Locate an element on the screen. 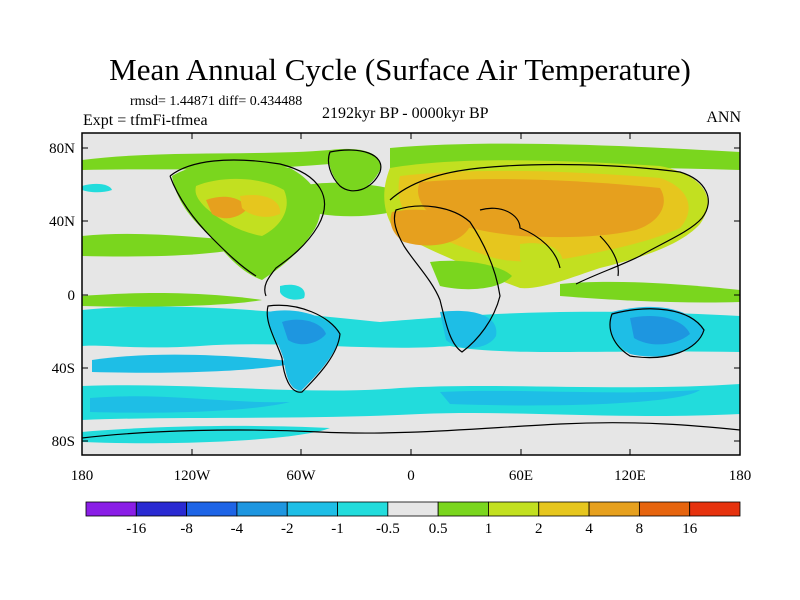 The width and height of the screenshot is (800, 600). africa-coast is located at coordinates (447, 279).